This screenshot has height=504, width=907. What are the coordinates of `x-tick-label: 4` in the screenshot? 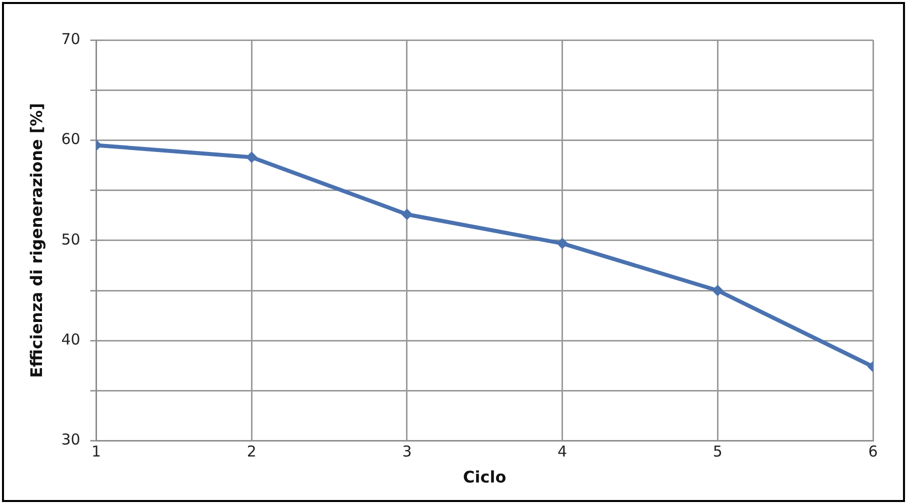 It's located at (563, 451).